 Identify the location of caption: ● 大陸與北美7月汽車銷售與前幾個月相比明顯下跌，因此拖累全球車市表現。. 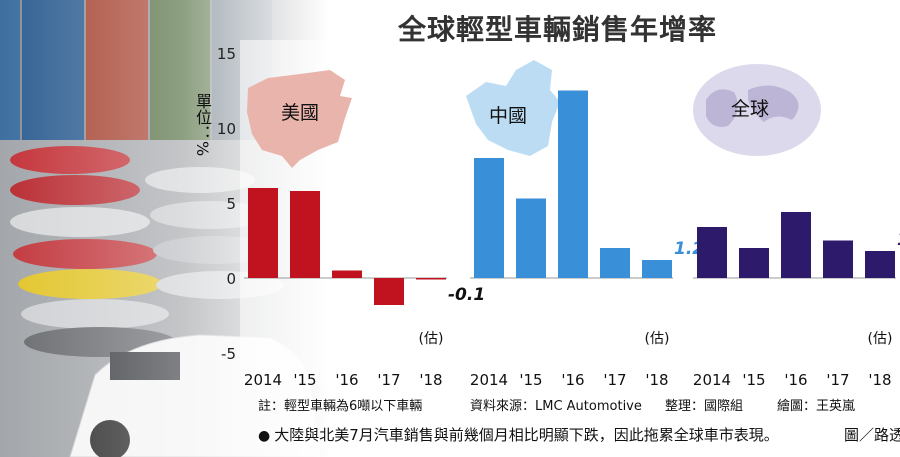
(518, 434).